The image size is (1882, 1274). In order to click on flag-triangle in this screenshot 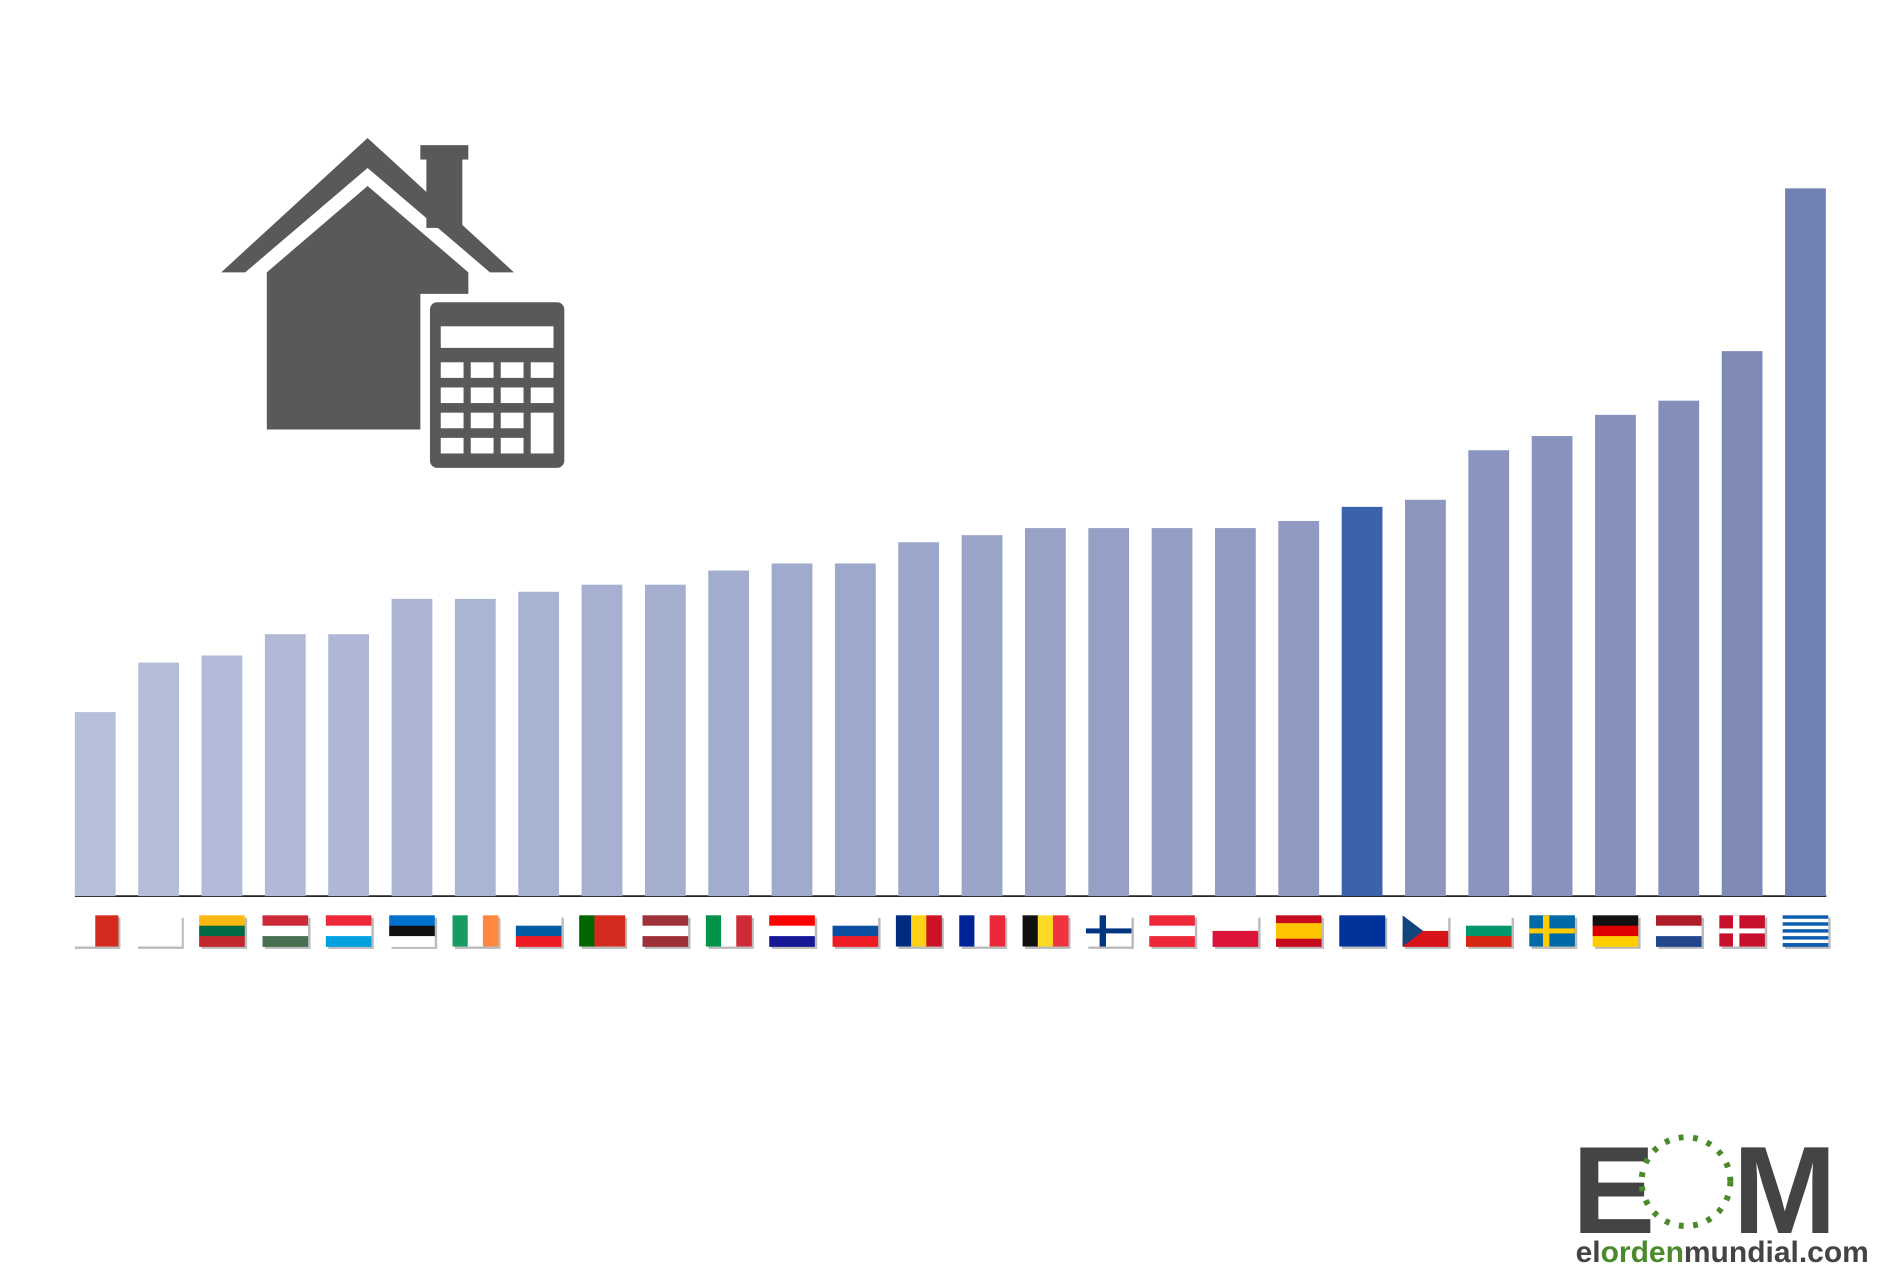, I will do `click(1413, 931)`.